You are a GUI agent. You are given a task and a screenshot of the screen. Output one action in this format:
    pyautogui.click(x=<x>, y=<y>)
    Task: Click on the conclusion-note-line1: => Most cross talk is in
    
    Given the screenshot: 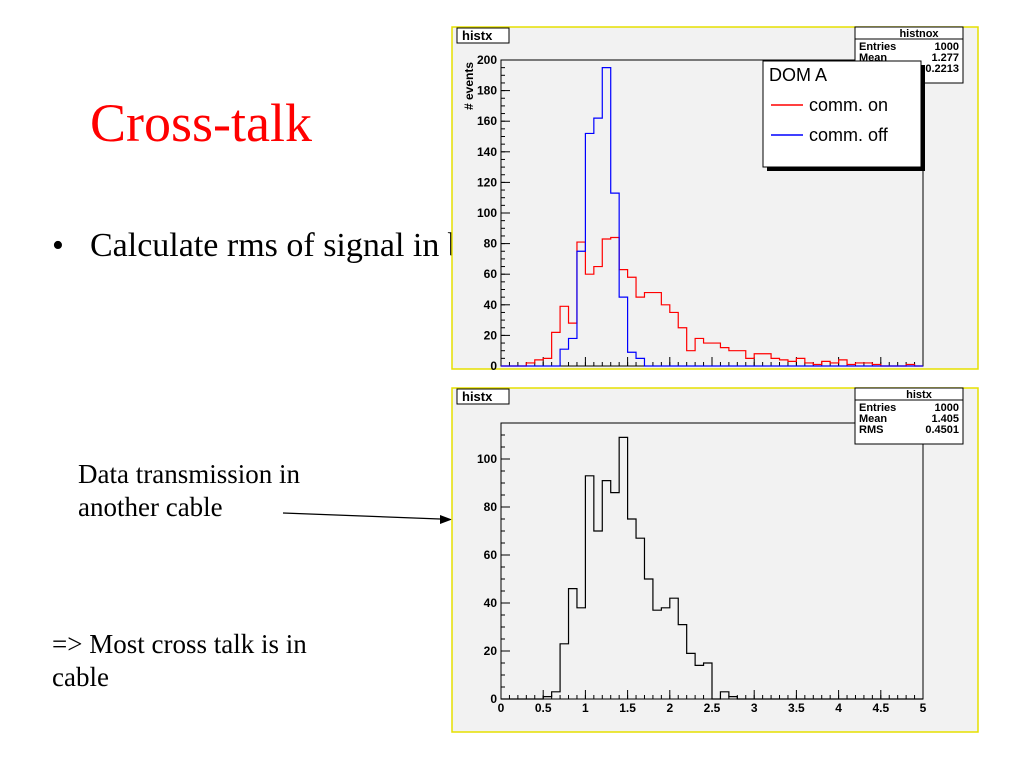 What is the action you would take?
    pyautogui.click(x=179, y=644)
    